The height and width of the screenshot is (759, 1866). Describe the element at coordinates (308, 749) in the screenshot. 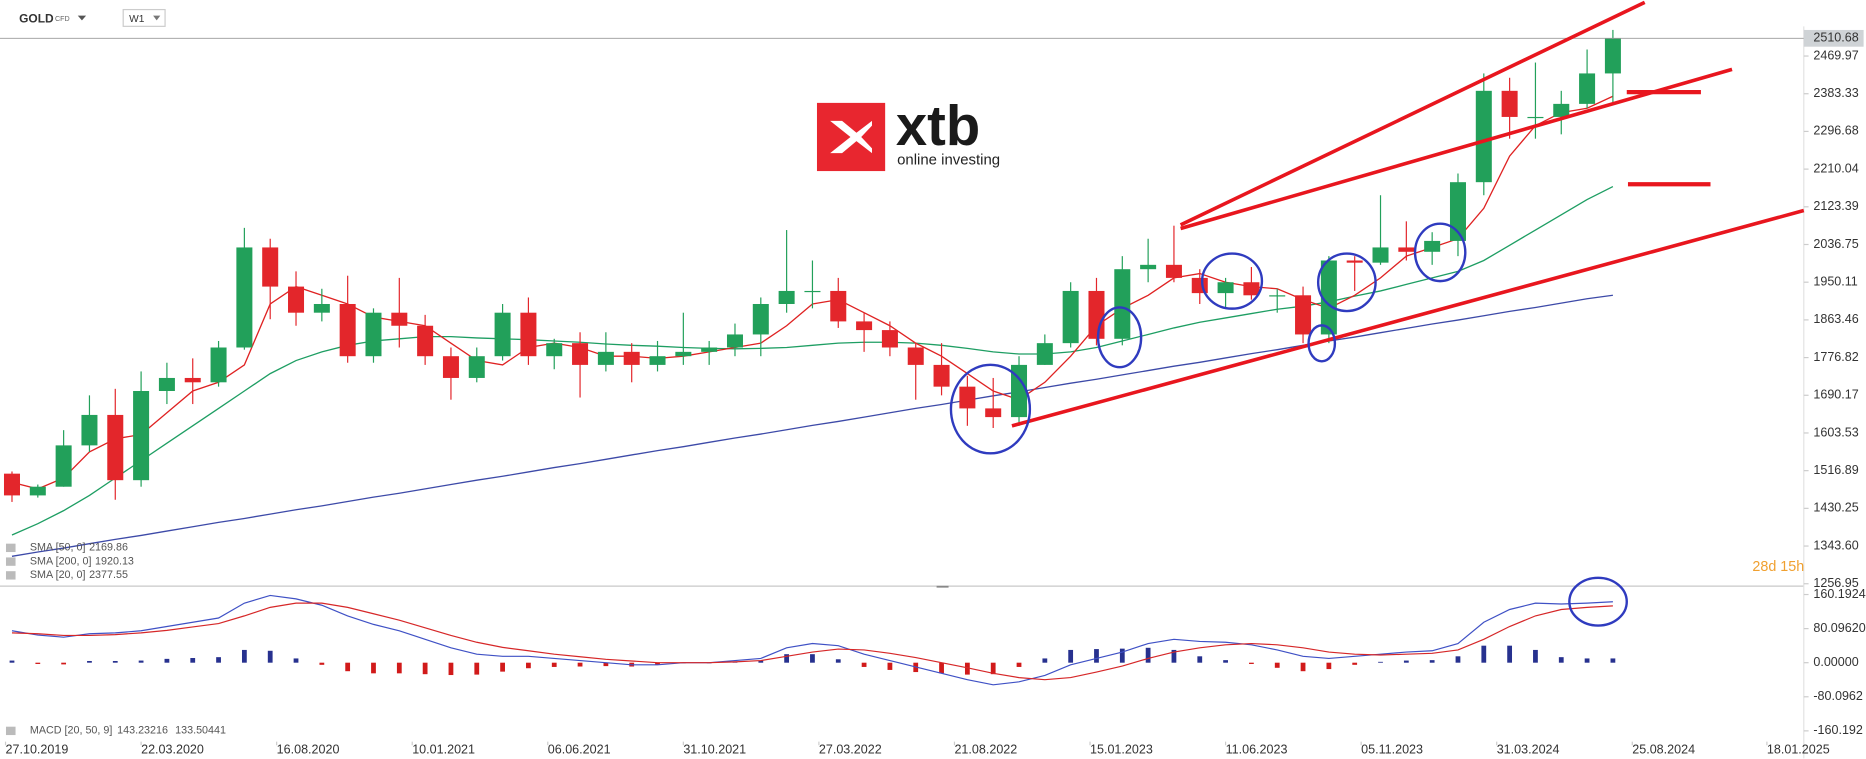

I see `x-tick-label: 16.08.2020` at that location.